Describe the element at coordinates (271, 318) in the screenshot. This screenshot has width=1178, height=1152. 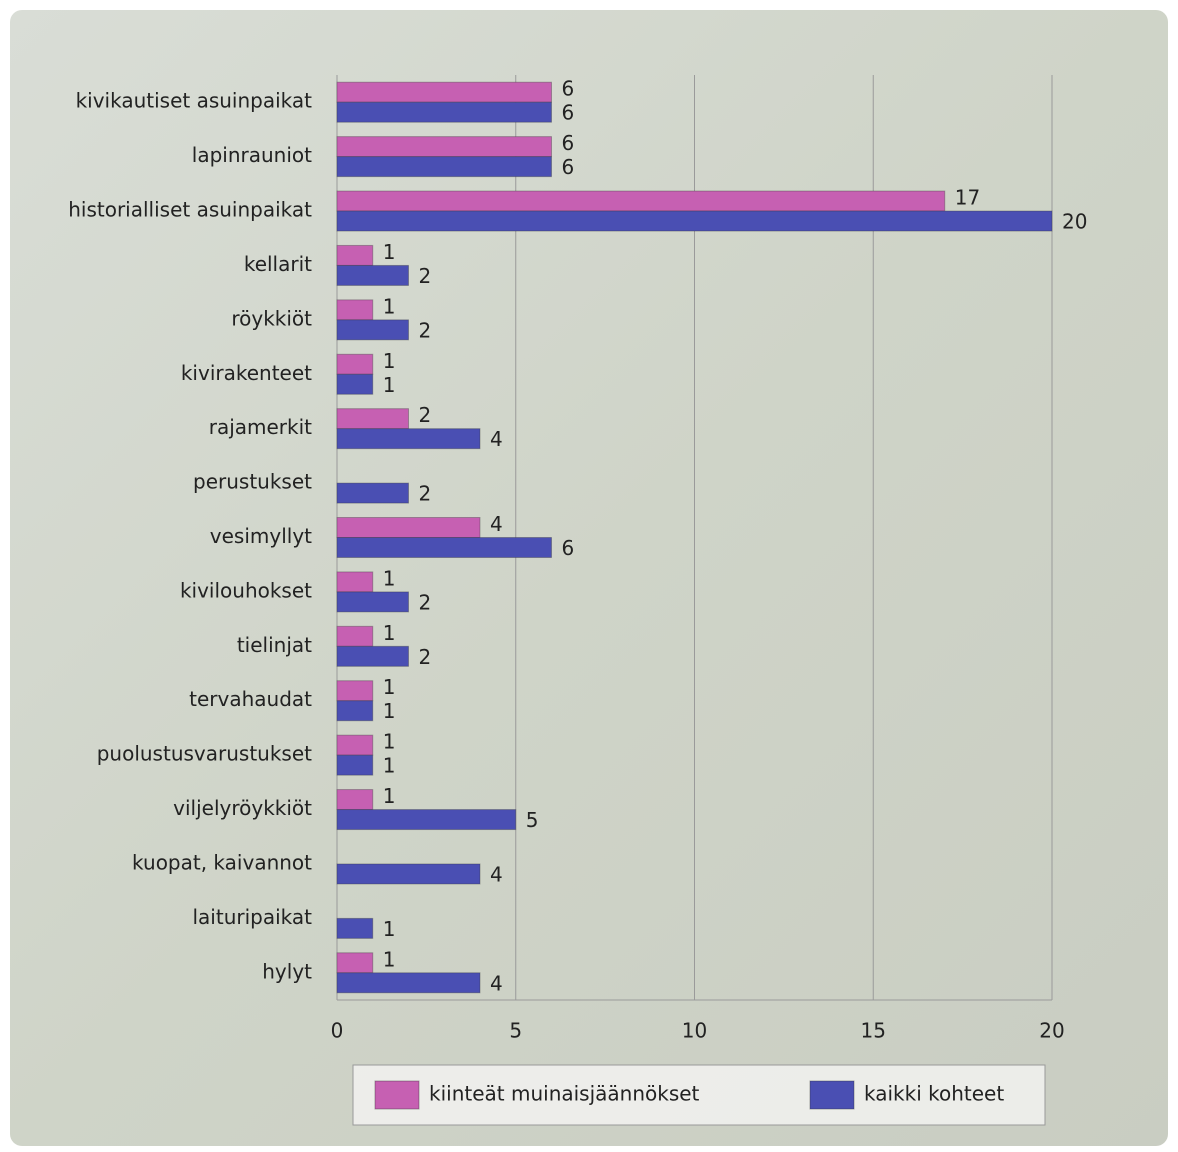
I see `y-tick-label: röykkiöt` at that location.